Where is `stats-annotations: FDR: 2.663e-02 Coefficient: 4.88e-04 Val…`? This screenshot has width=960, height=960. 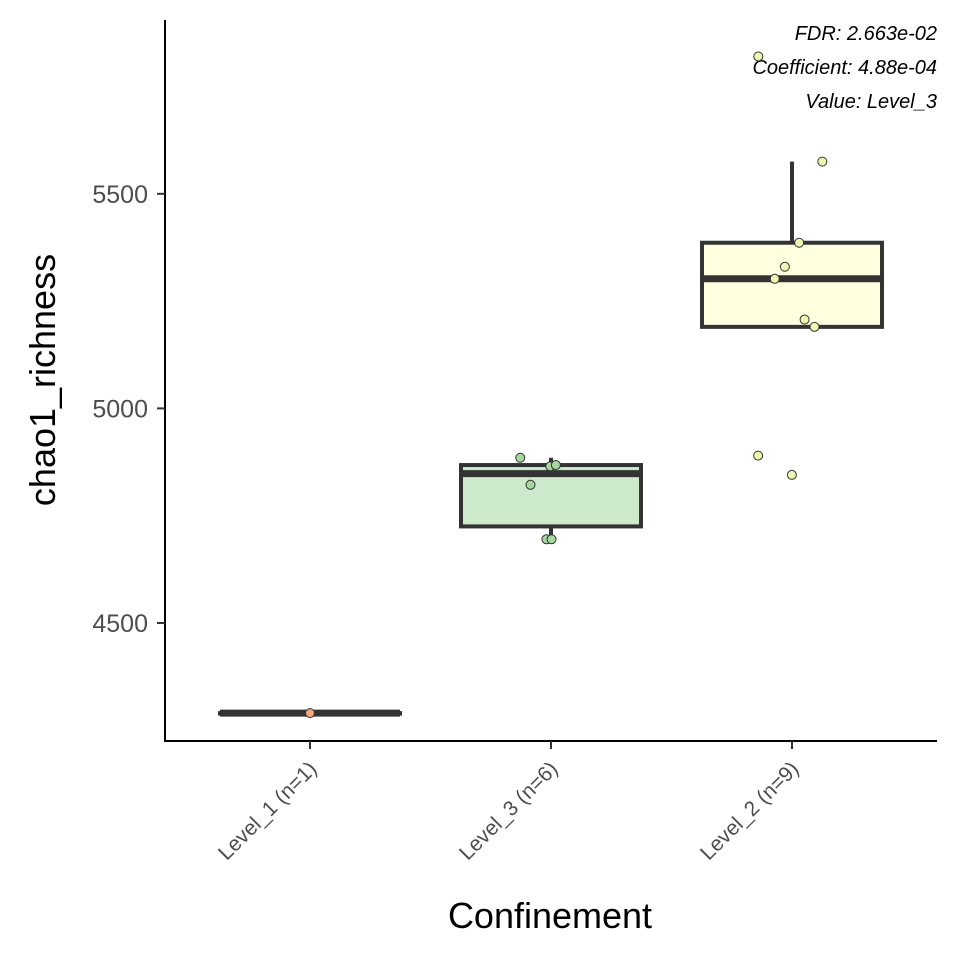
stats-annotations: FDR: 2.663e-02 Coefficient: 4.88e-04 Val… is located at coordinates (844, 68).